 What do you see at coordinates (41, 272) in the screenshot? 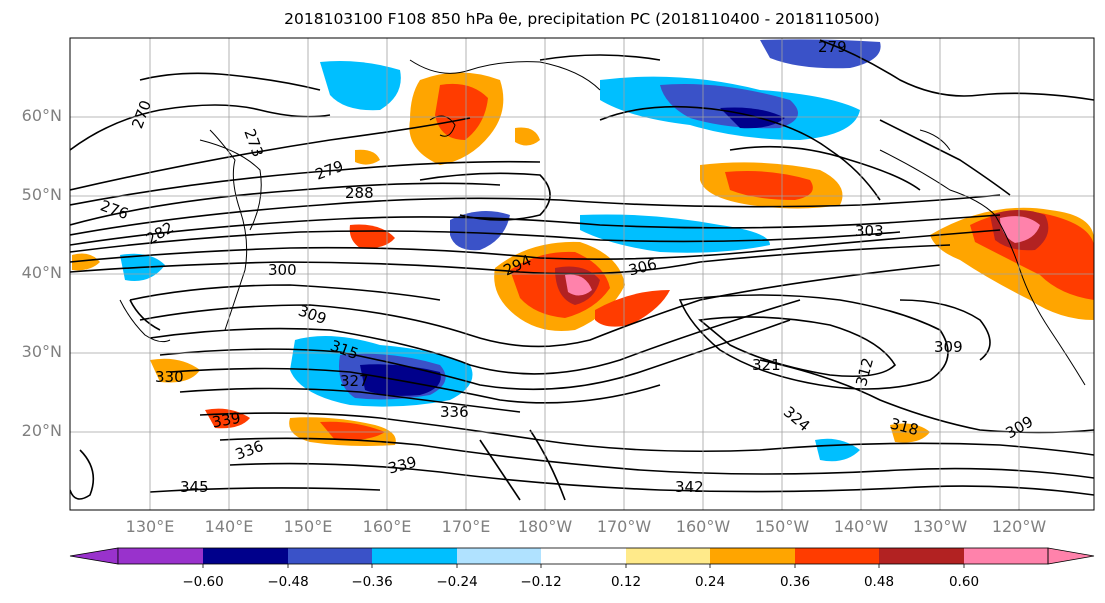
I see `lat-label-40n: 40°N` at bounding box center [41, 272].